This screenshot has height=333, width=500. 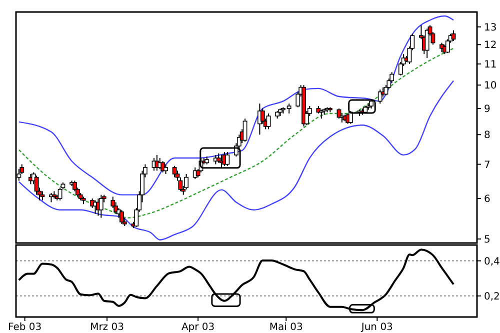 I want to click on y-tick-label: 7, so click(x=487, y=165).